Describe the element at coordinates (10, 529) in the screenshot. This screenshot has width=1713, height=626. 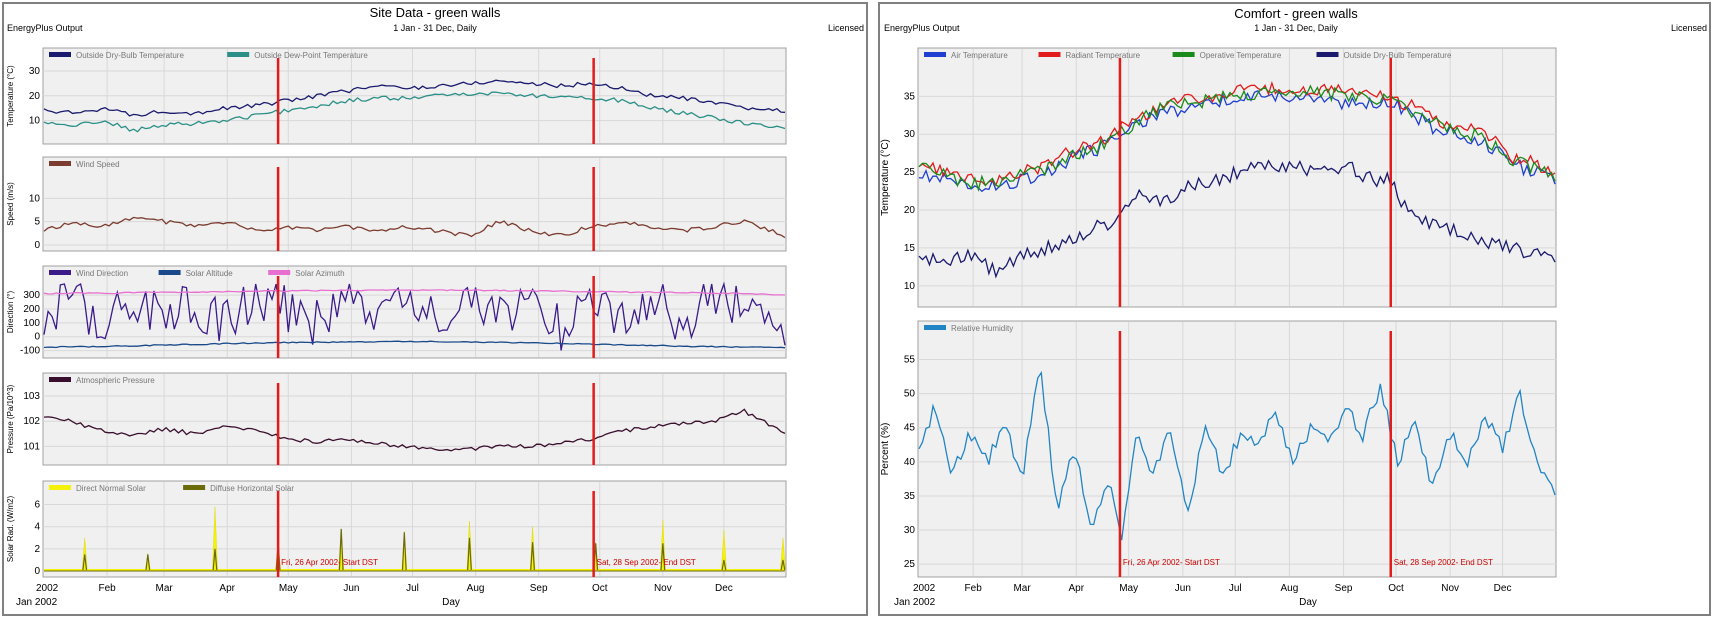
I see `y-axis-label: Solar Rad. (W/m2)` at that location.